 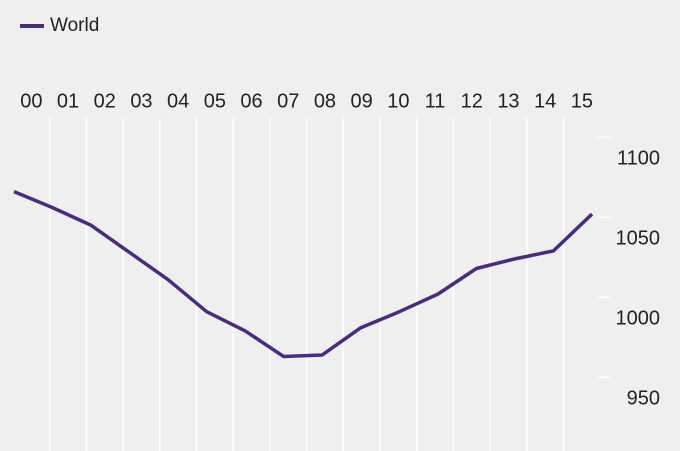 I want to click on x-tick-label: 01, so click(x=68, y=101).